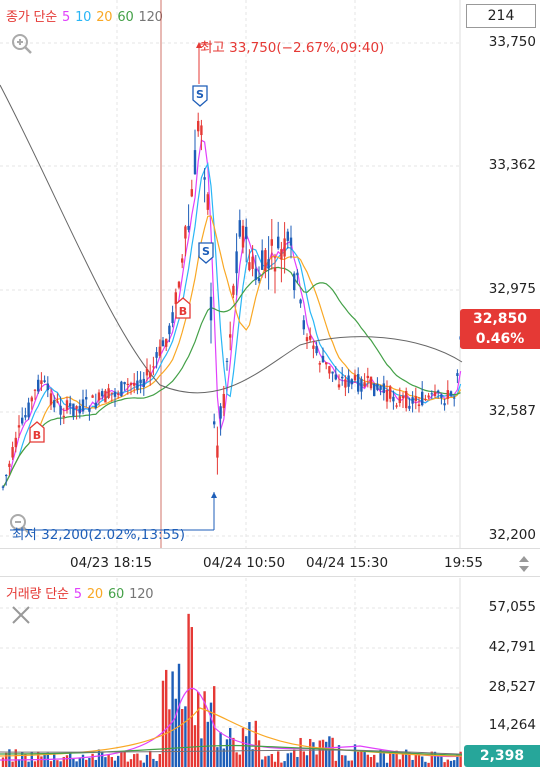 The width and height of the screenshot is (540, 767). Describe the element at coordinates (292, 48) in the screenshot. I see `high-annotation: 최고 33,750(−2.67%,09:40)` at that location.